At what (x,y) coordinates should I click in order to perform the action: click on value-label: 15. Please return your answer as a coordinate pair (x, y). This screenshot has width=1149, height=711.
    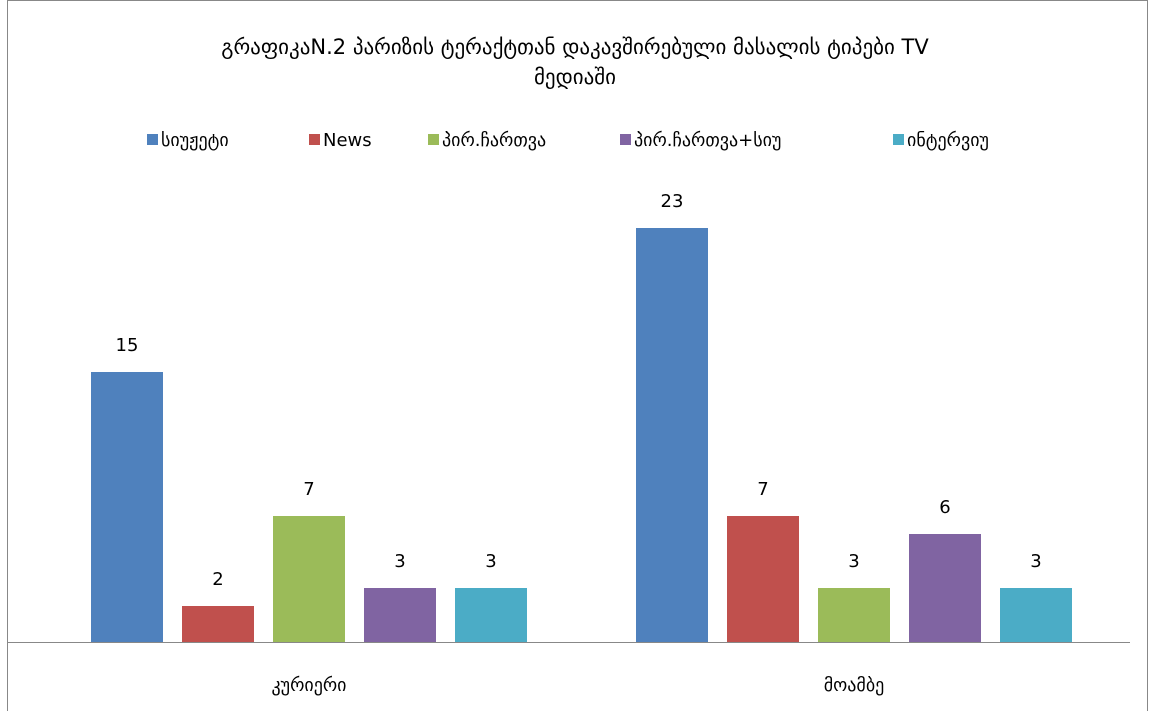
    Looking at the image, I should click on (127, 345).